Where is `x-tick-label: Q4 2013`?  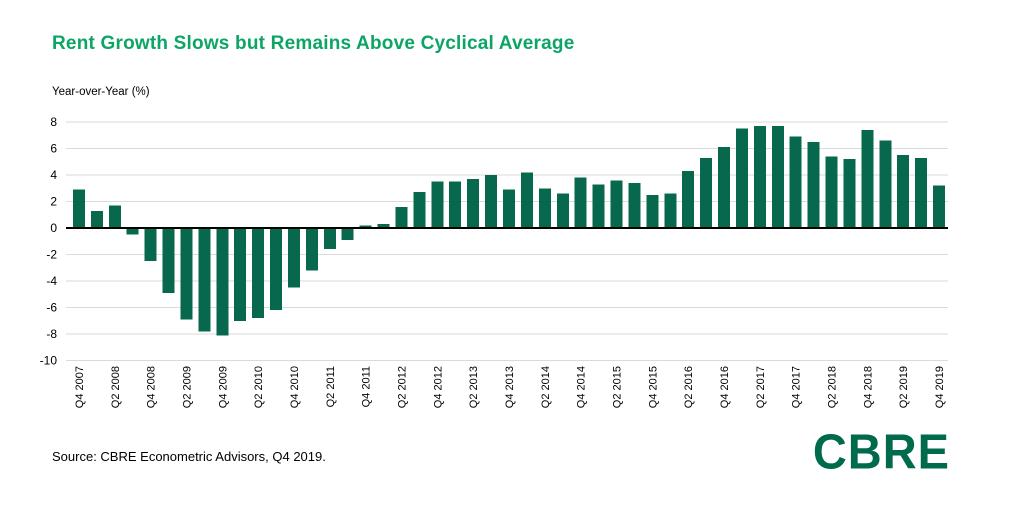
x-tick-label: Q4 2013 is located at coordinates (510, 387).